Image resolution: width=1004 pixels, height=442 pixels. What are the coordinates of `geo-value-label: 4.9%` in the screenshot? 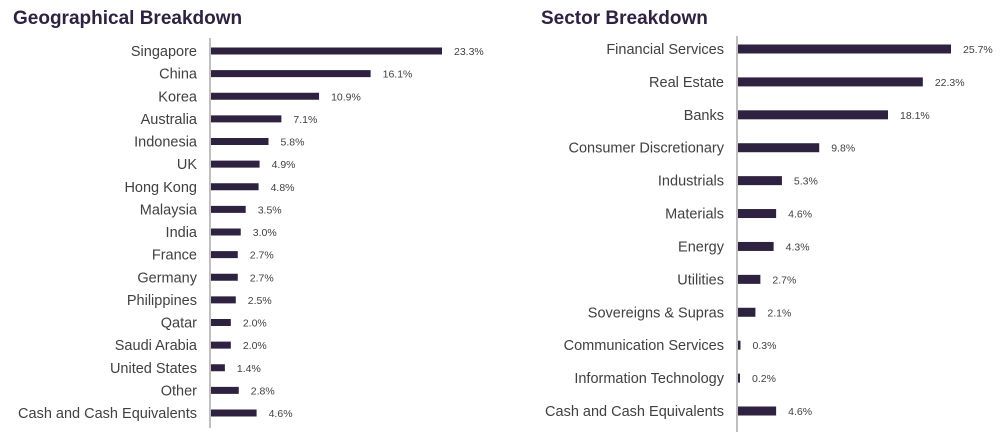 It's located at (284, 165).